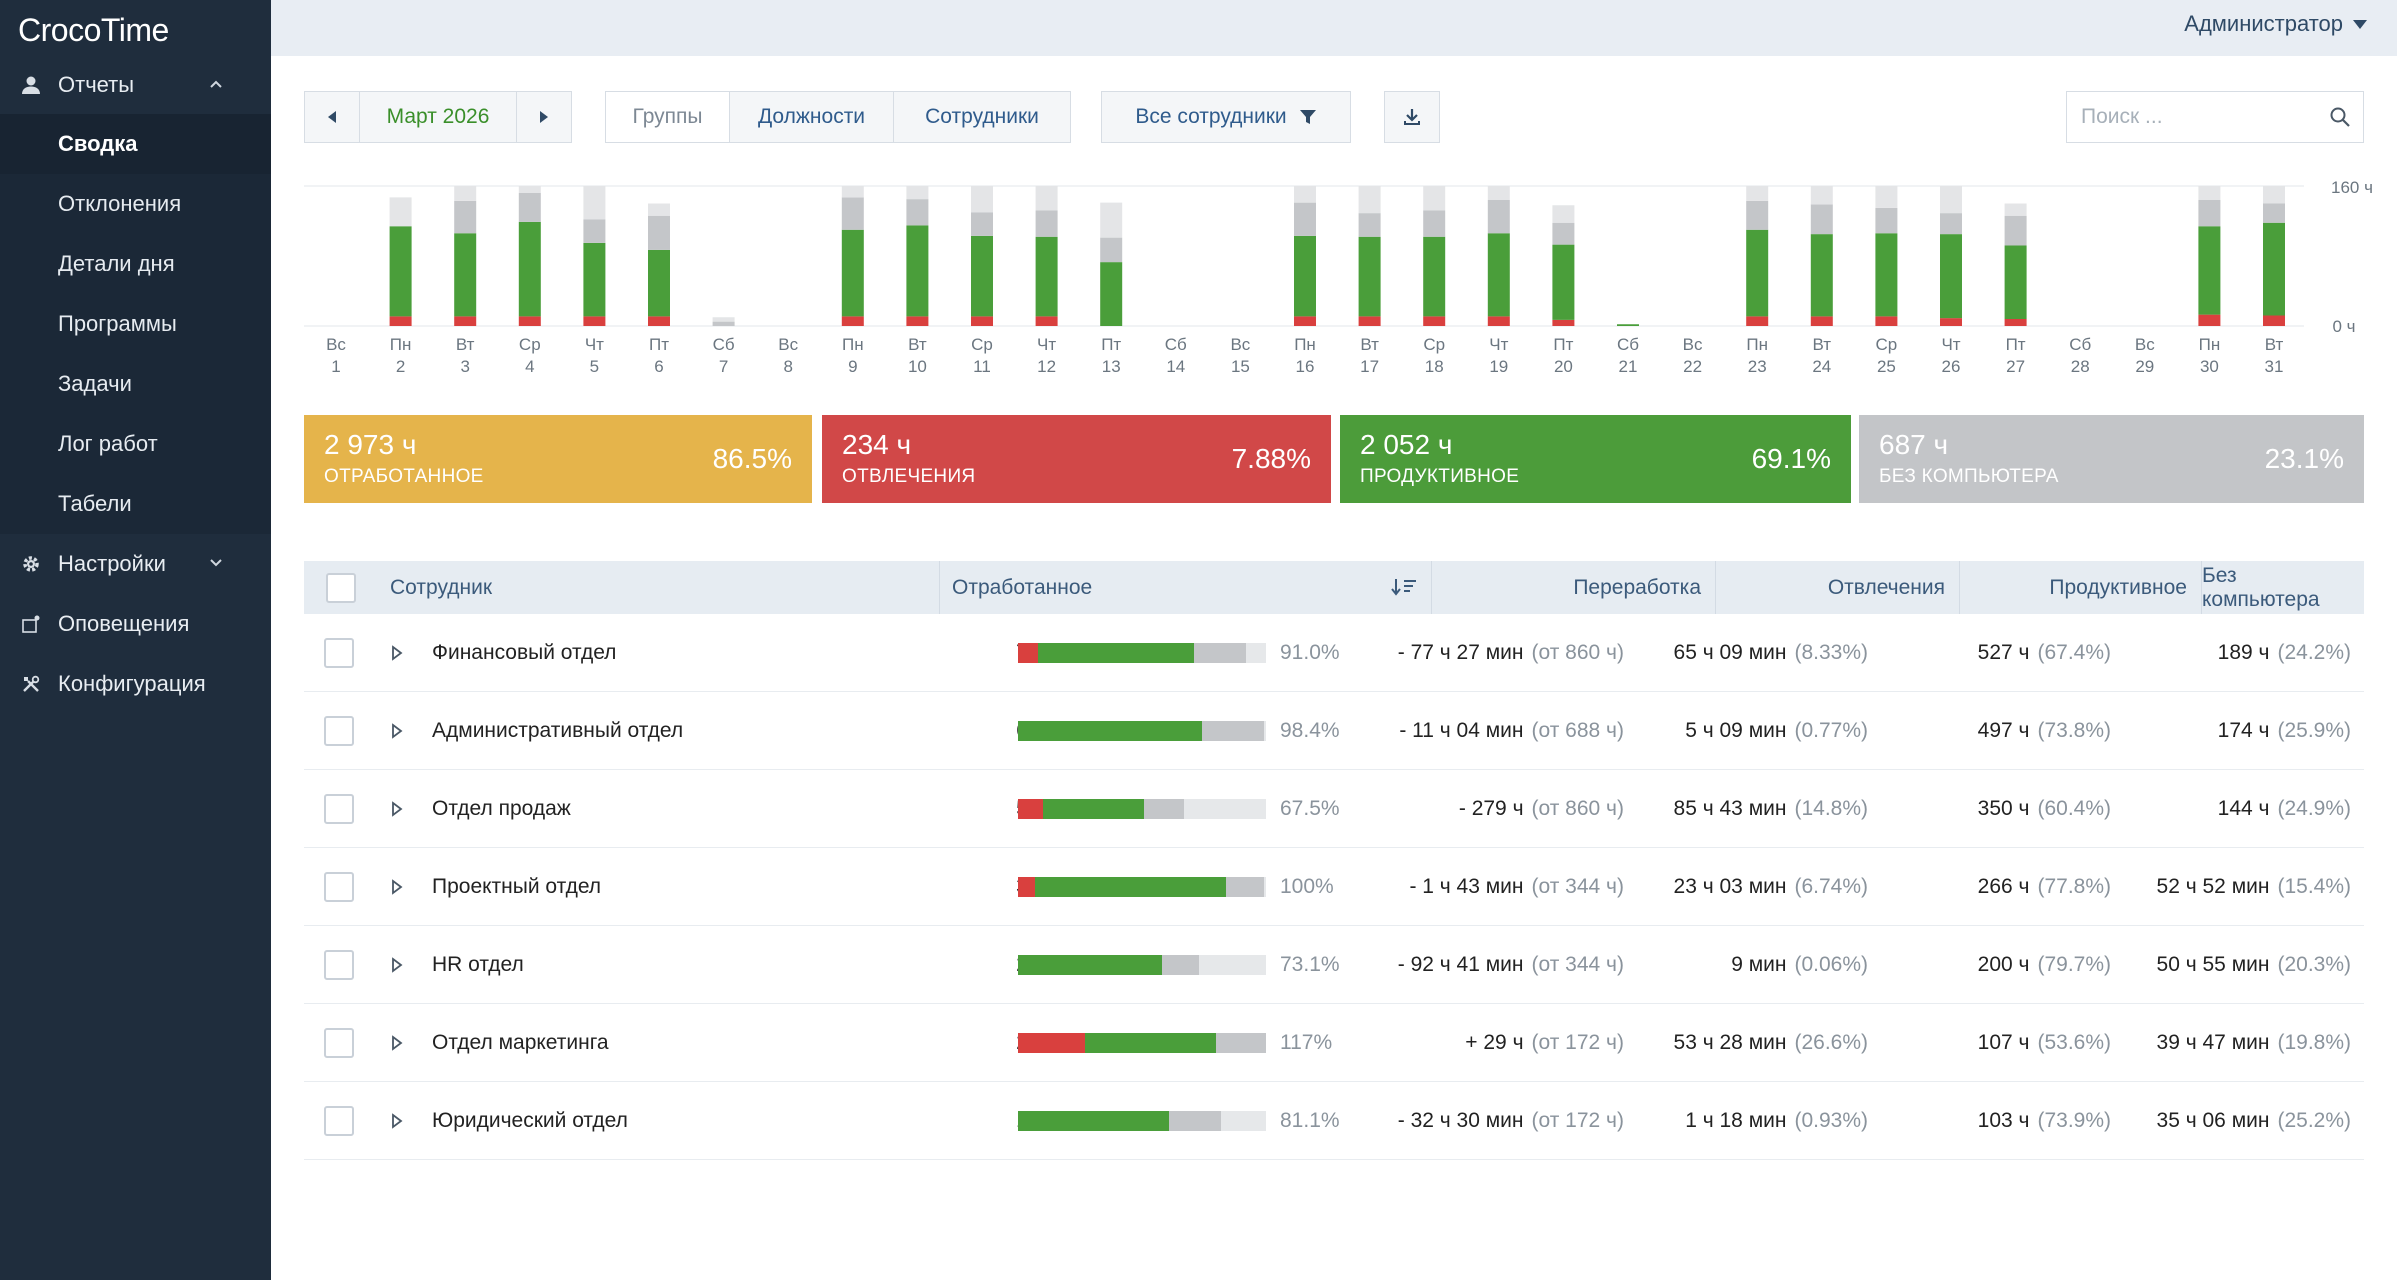  I want to click on x-tick-weekday: Вт, so click(465, 344).